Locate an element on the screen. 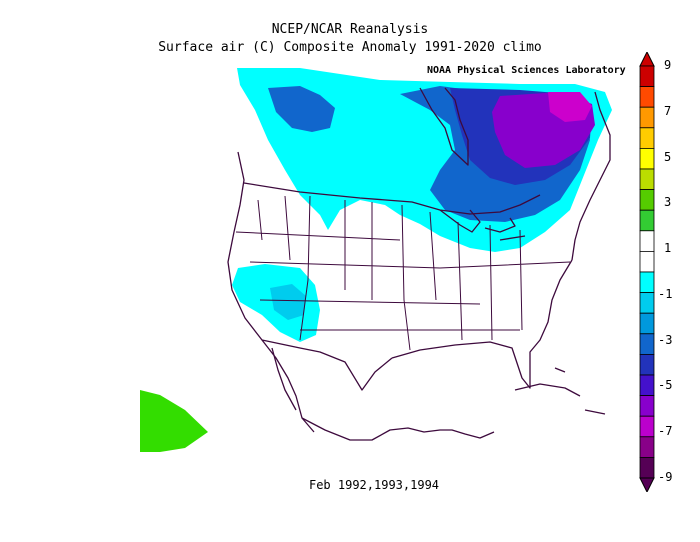 This screenshot has width=700, height=542. colorbar-arrow-top is located at coordinates (647, 59).